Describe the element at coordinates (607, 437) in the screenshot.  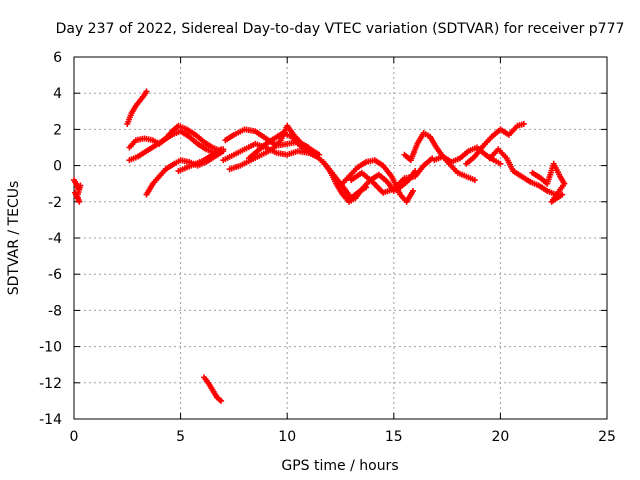
I see `x-tick-label: 25` at that location.